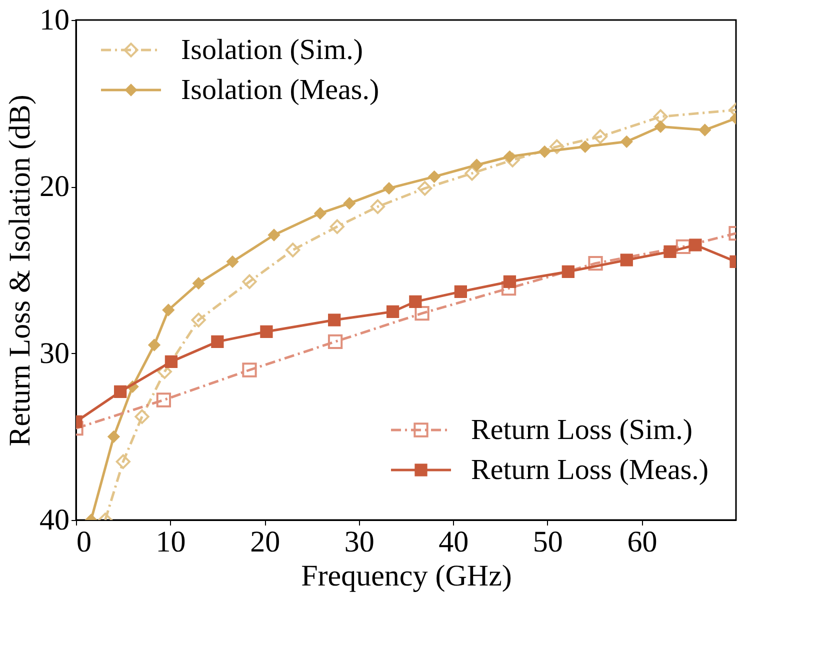  I want to click on legend-label: Return Loss (Sim.), so click(582, 430).